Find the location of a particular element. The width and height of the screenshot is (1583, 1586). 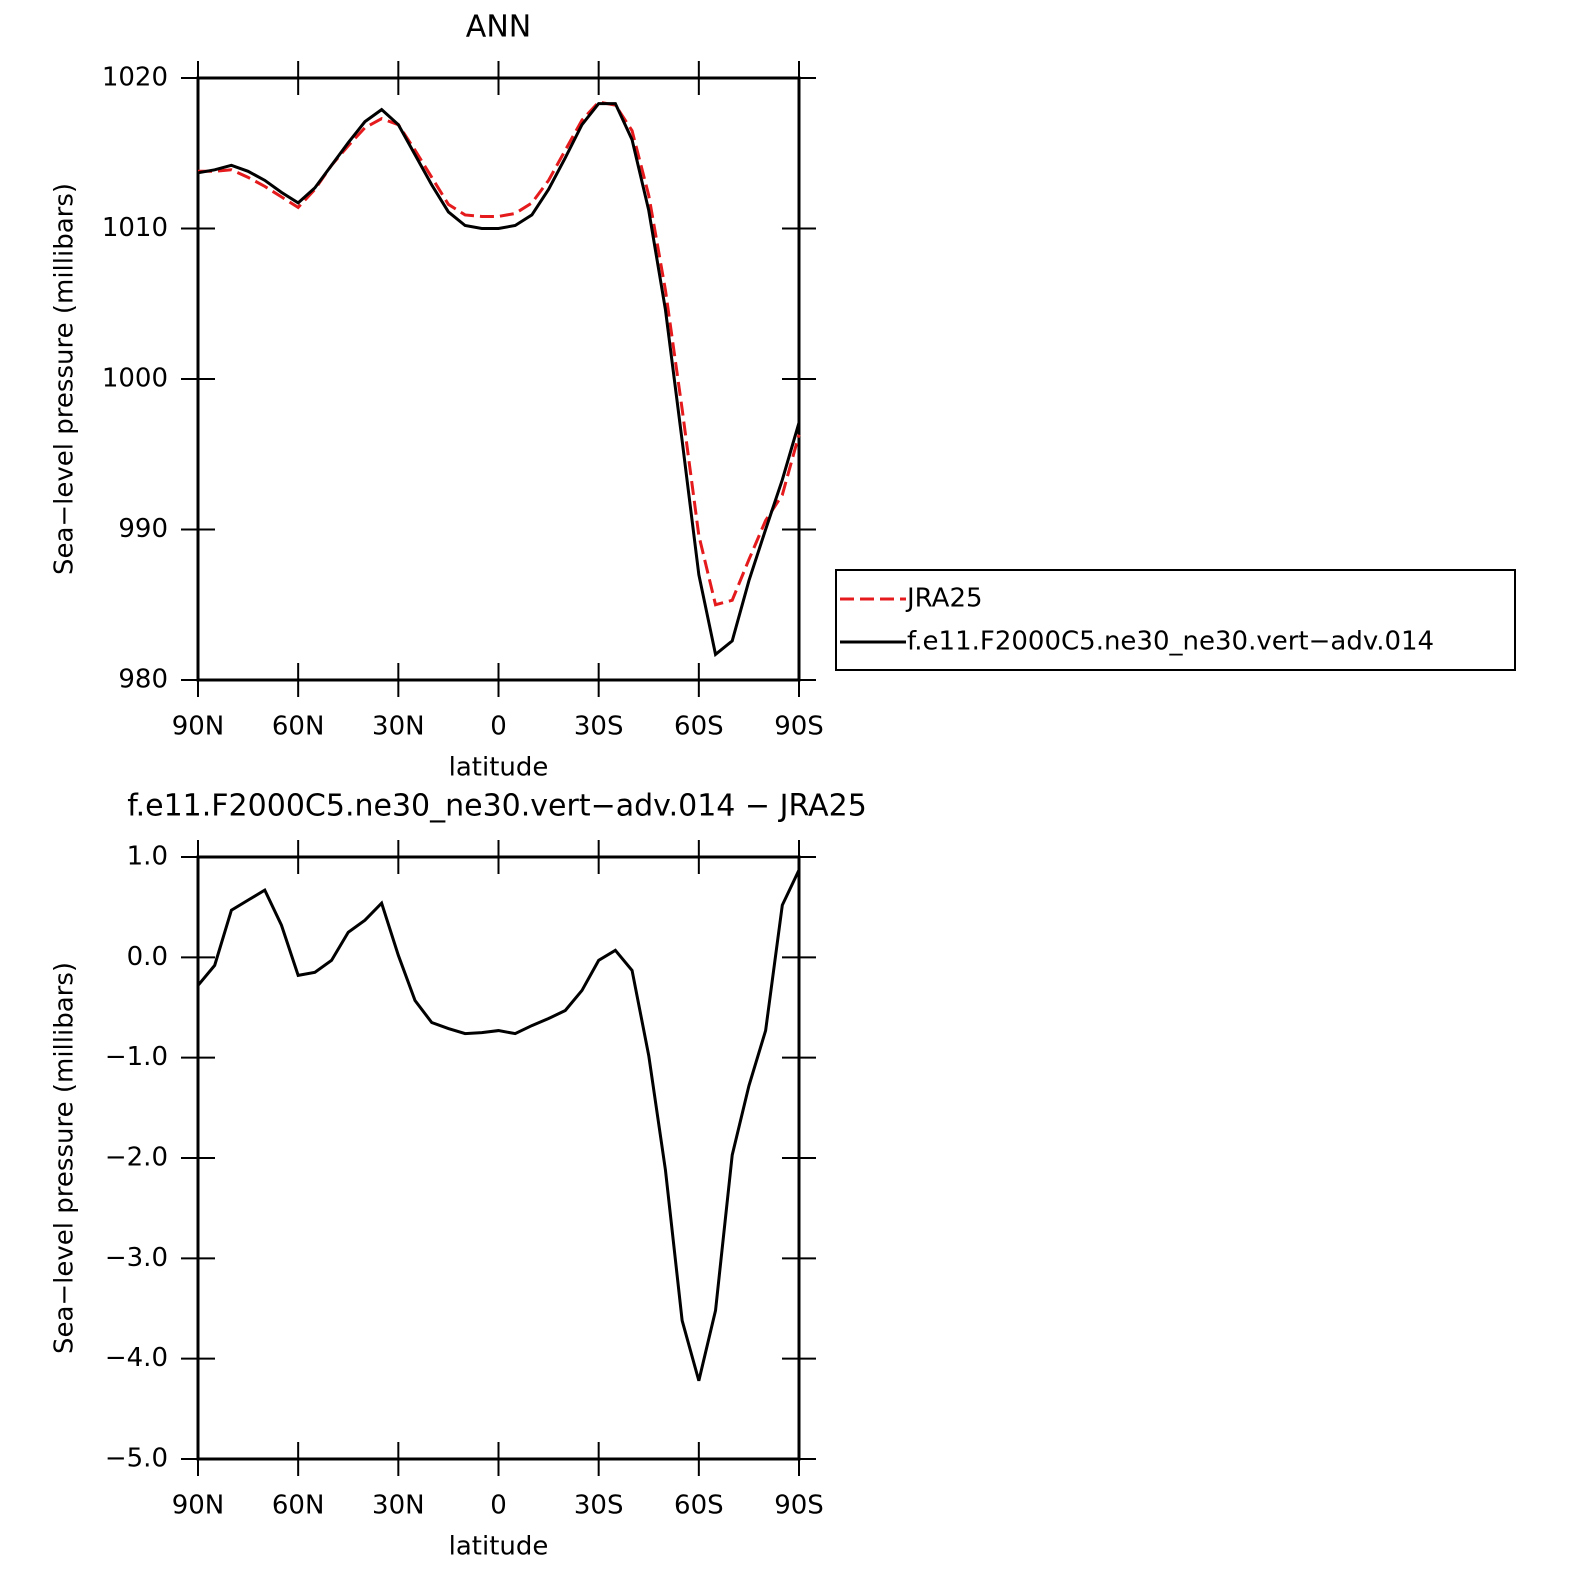

y-tick-label: 1010 is located at coordinates (135, 228).